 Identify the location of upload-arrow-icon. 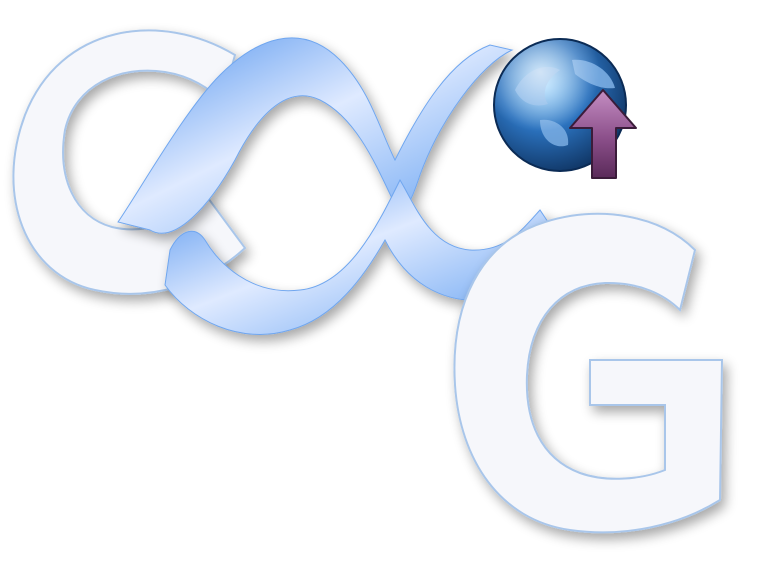
(603, 134).